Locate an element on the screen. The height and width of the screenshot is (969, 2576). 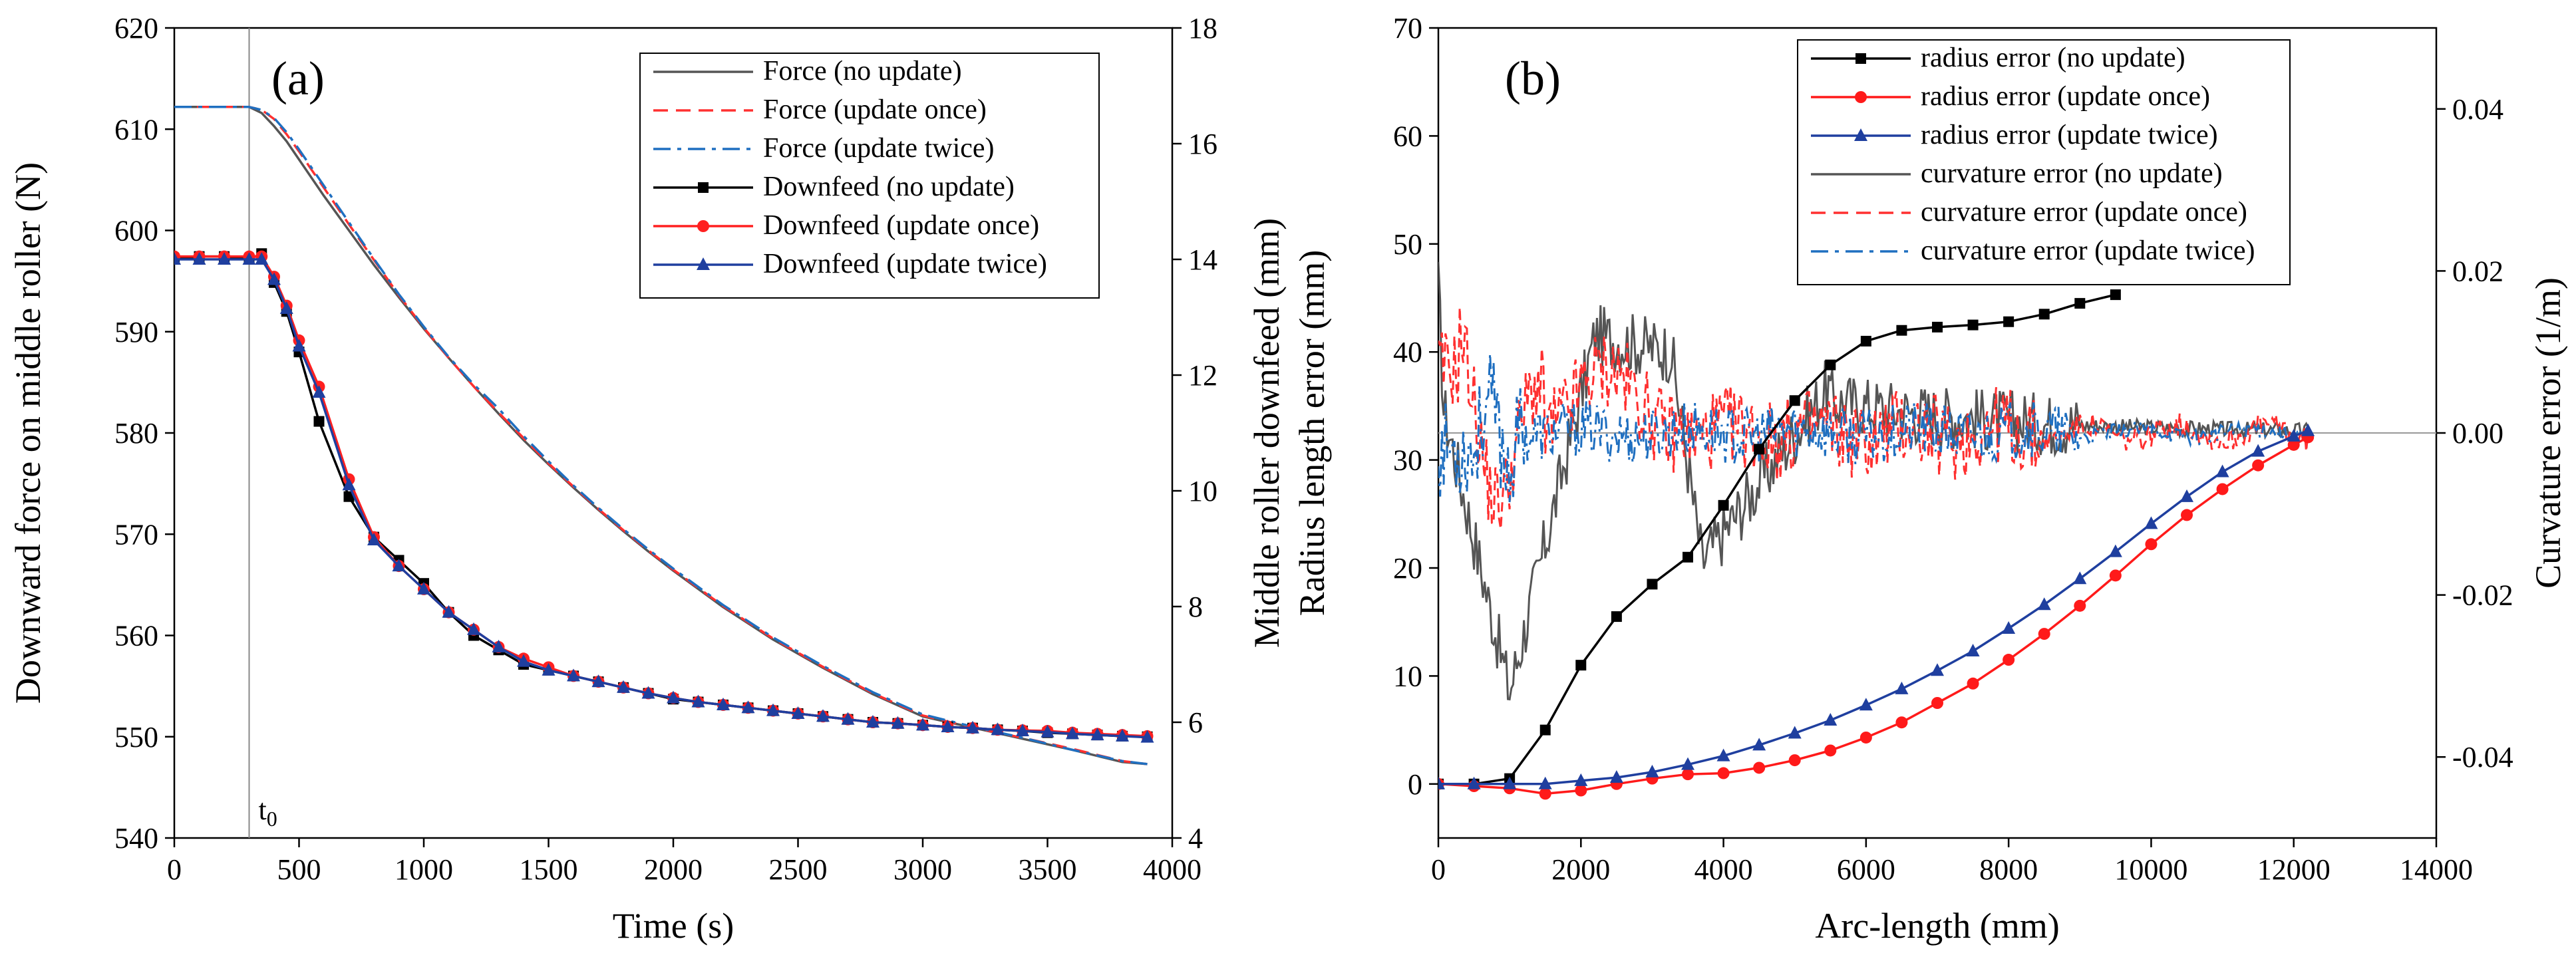
y-left-tick-label: 620 is located at coordinates (136, 28).